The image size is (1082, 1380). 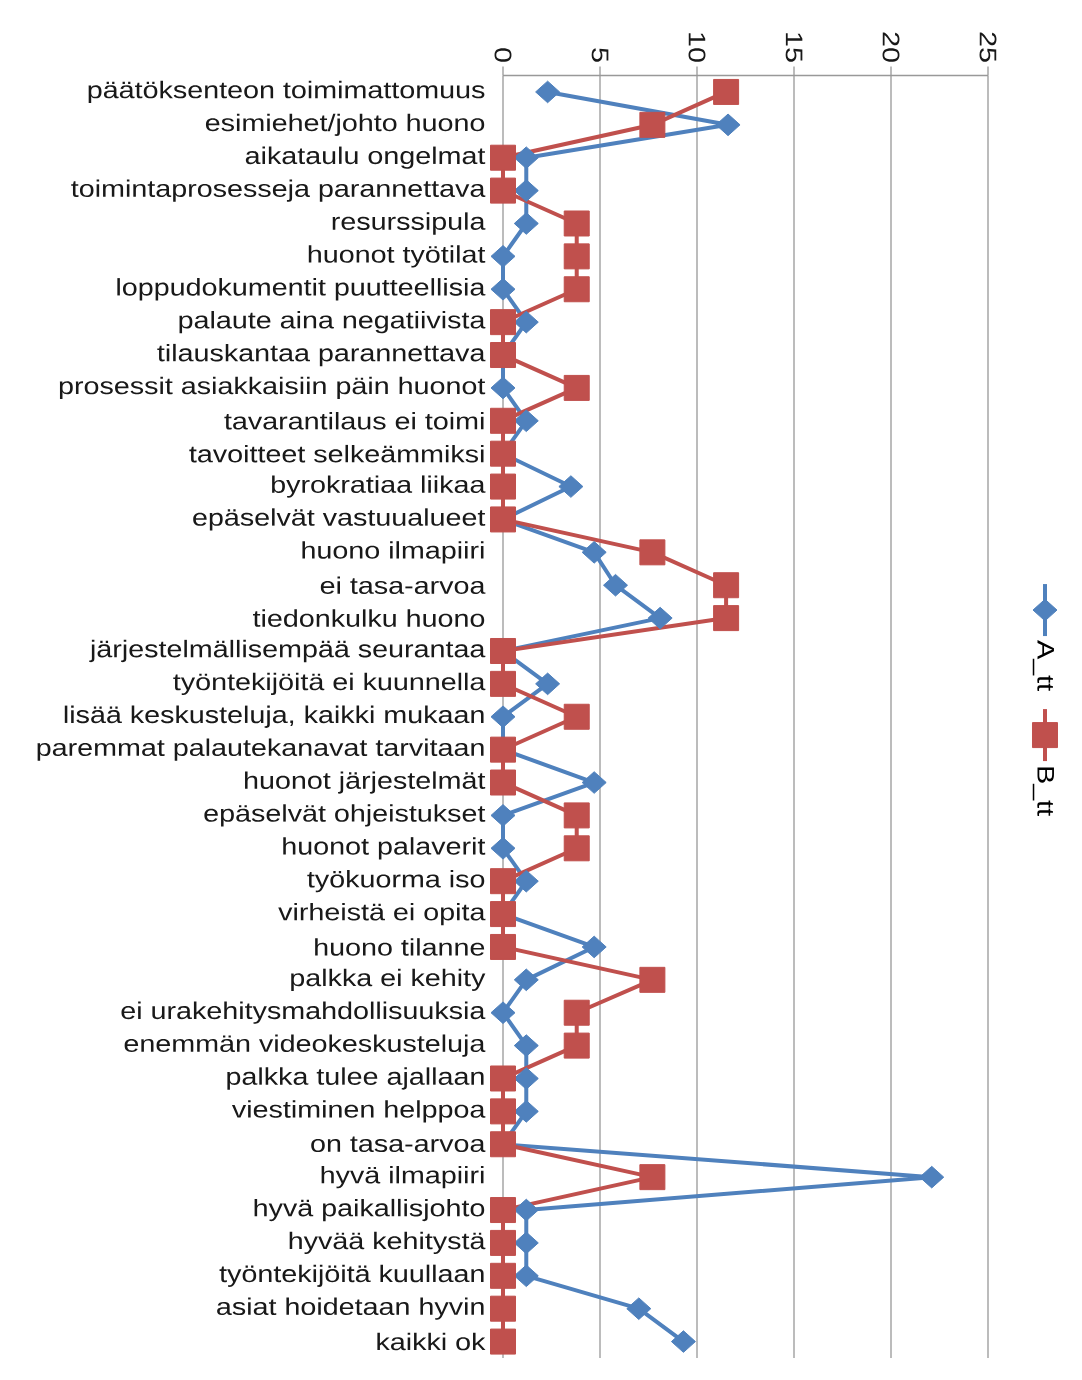 What do you see at coordinates (382, 914) in the screenshot?
I see `y-tick-label: virheistä ei opita` at bounding box center [382, 914].